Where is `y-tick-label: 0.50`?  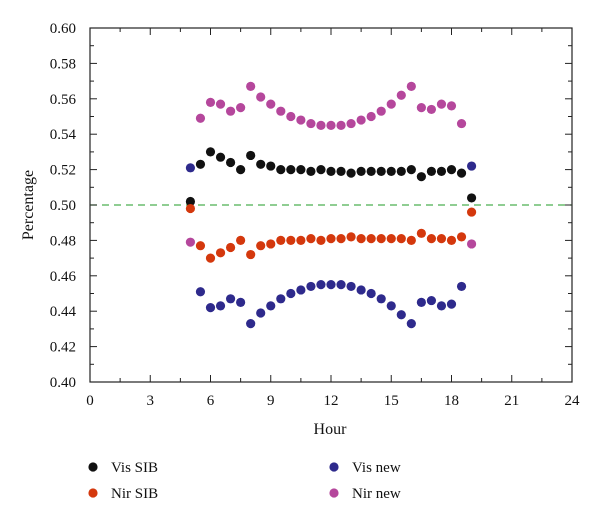
y-tick-label: 0.50 is located at coordinates (63, 206).